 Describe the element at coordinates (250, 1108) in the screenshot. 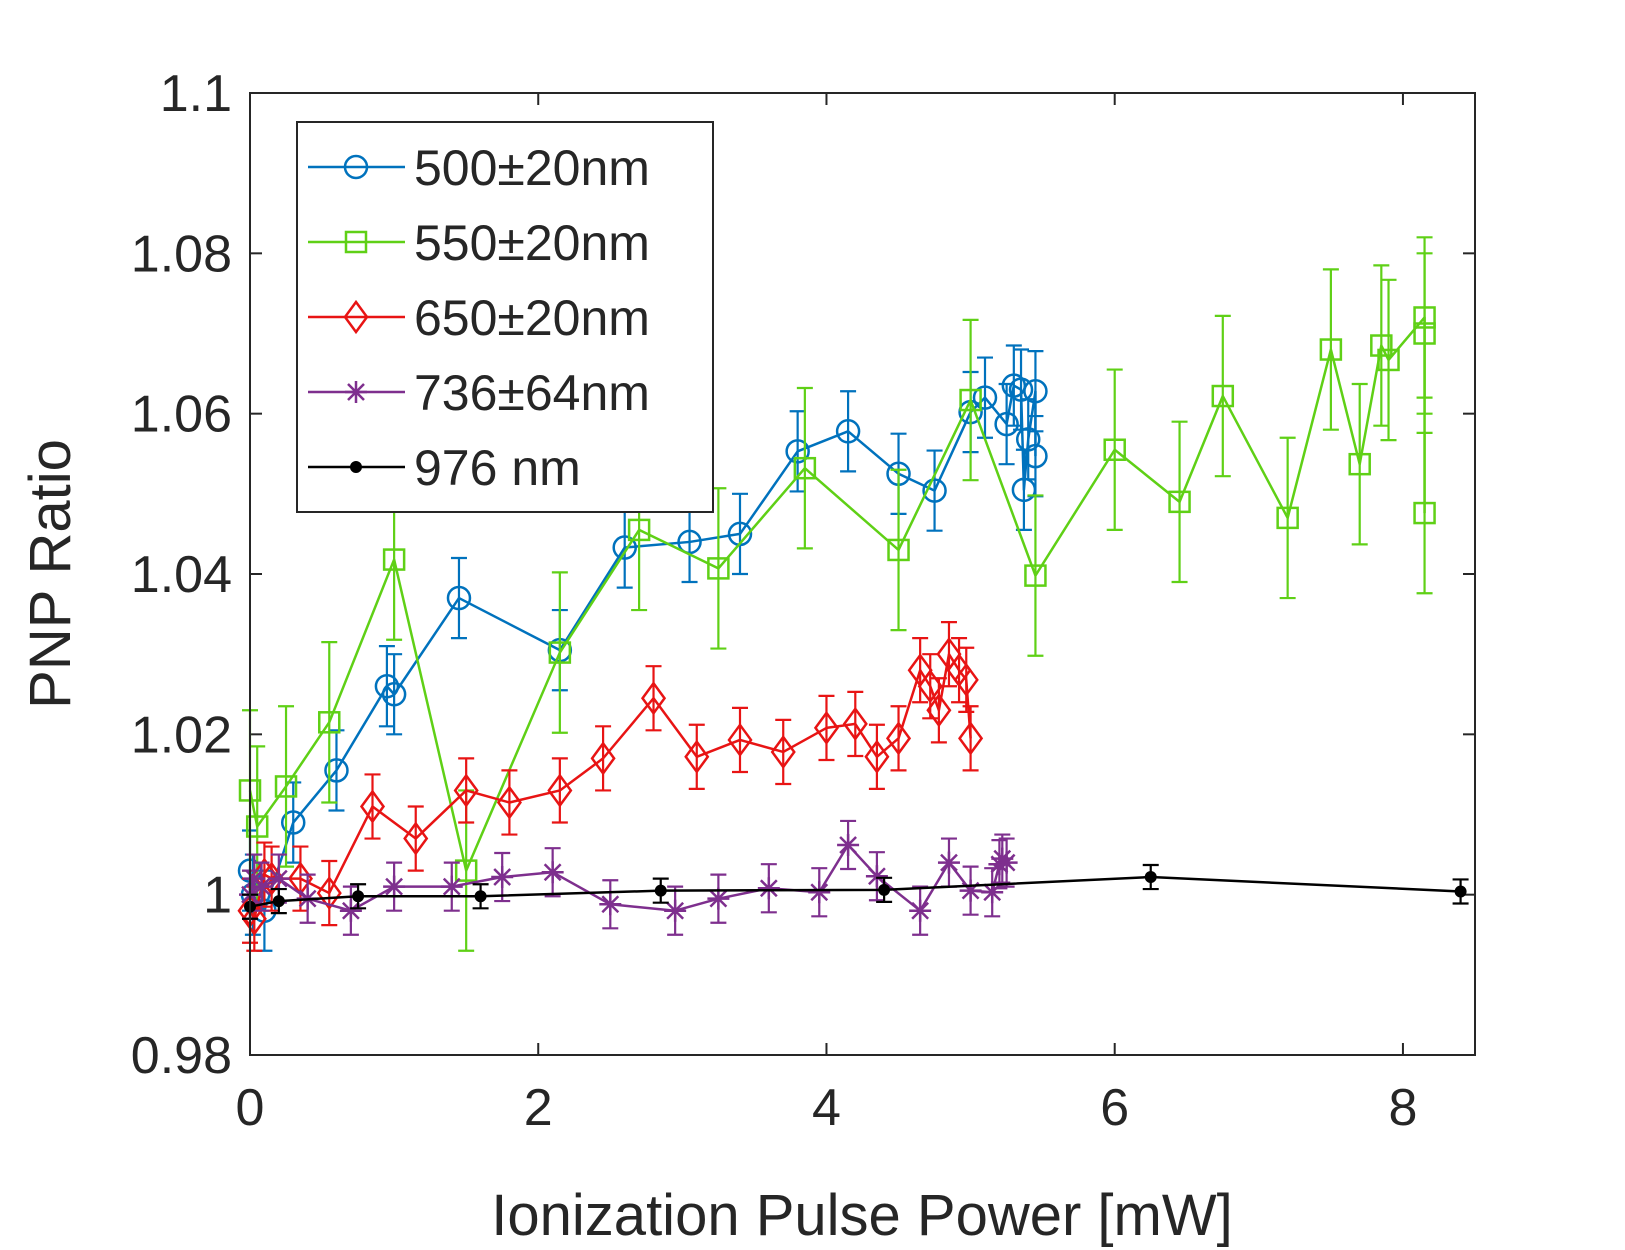

I see `x-tick-label: 0` at that location.